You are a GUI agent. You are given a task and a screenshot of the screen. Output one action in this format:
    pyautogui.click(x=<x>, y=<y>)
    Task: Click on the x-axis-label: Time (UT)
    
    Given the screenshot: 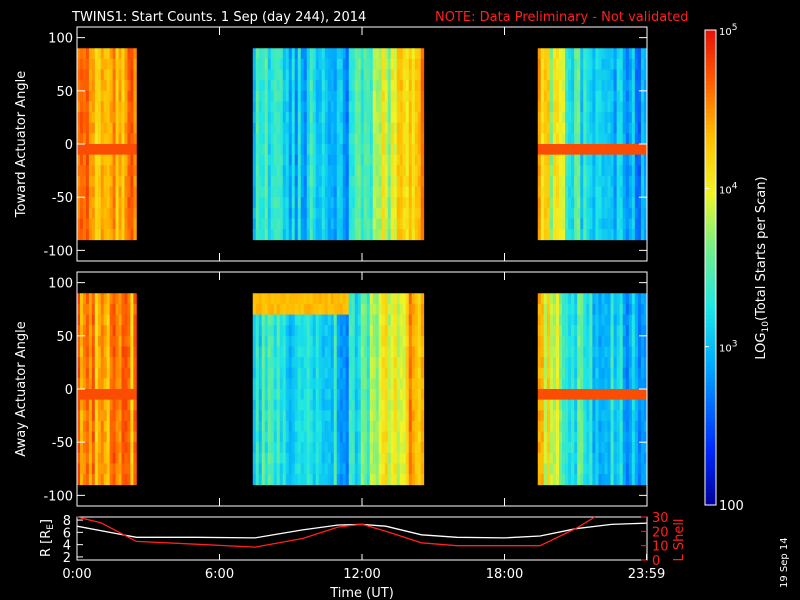 What is the action you would take?
    pyautogui.click(x=361, y=593)
    